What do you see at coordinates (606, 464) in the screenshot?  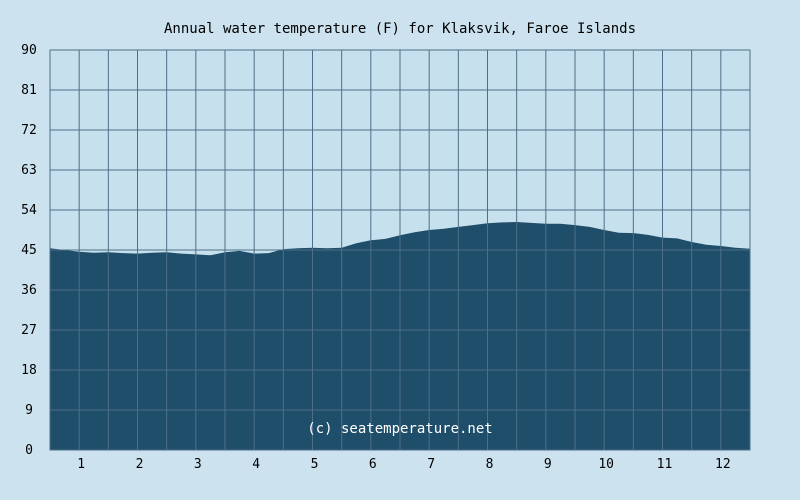 I see `x-tick-label: 10` at bounding box center [606, 464].